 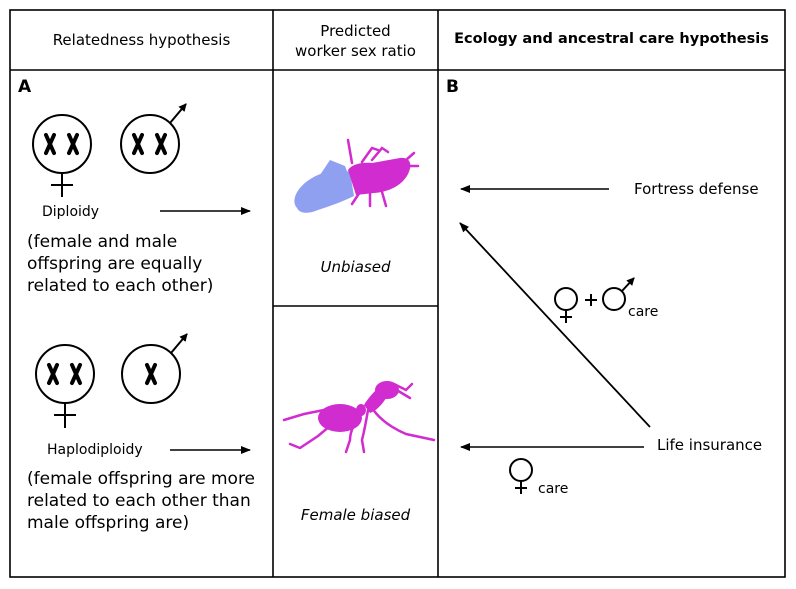 What do you see at coordinates (355, 267) in the screenshot?
I see `unbiased-label: Unbiased` at bounding box center [355, 267].